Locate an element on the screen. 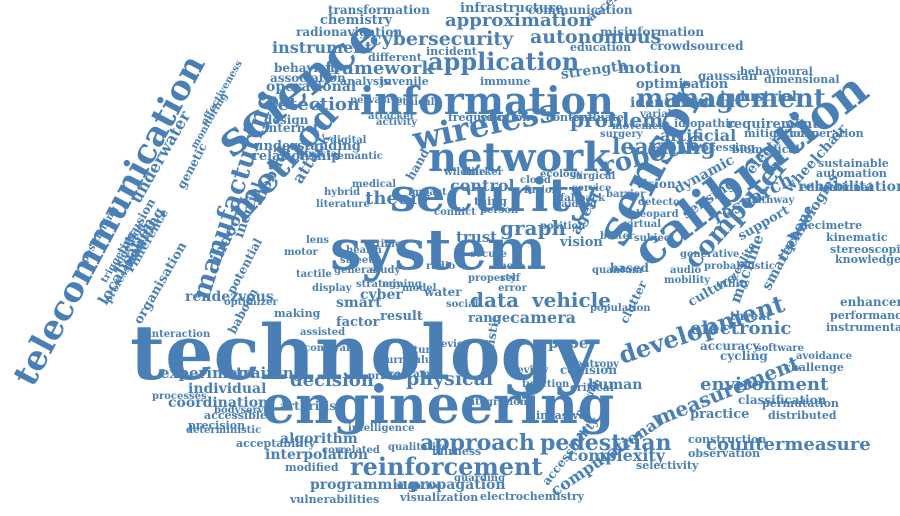 This screenshot has height=516, width=900. word-29: detection is located at coordinates (313, 104).